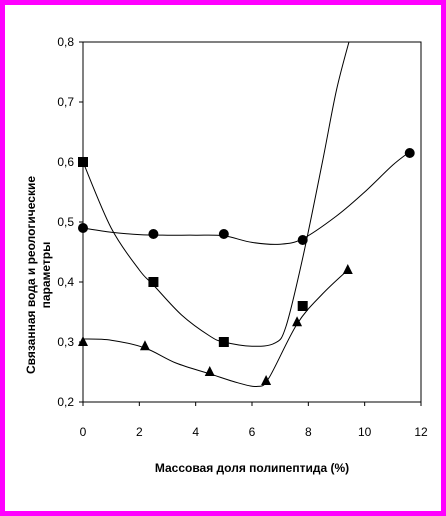 This screenshot has width=446, height=516. I want to click on x-tick-label: 8, so click(308, 432).